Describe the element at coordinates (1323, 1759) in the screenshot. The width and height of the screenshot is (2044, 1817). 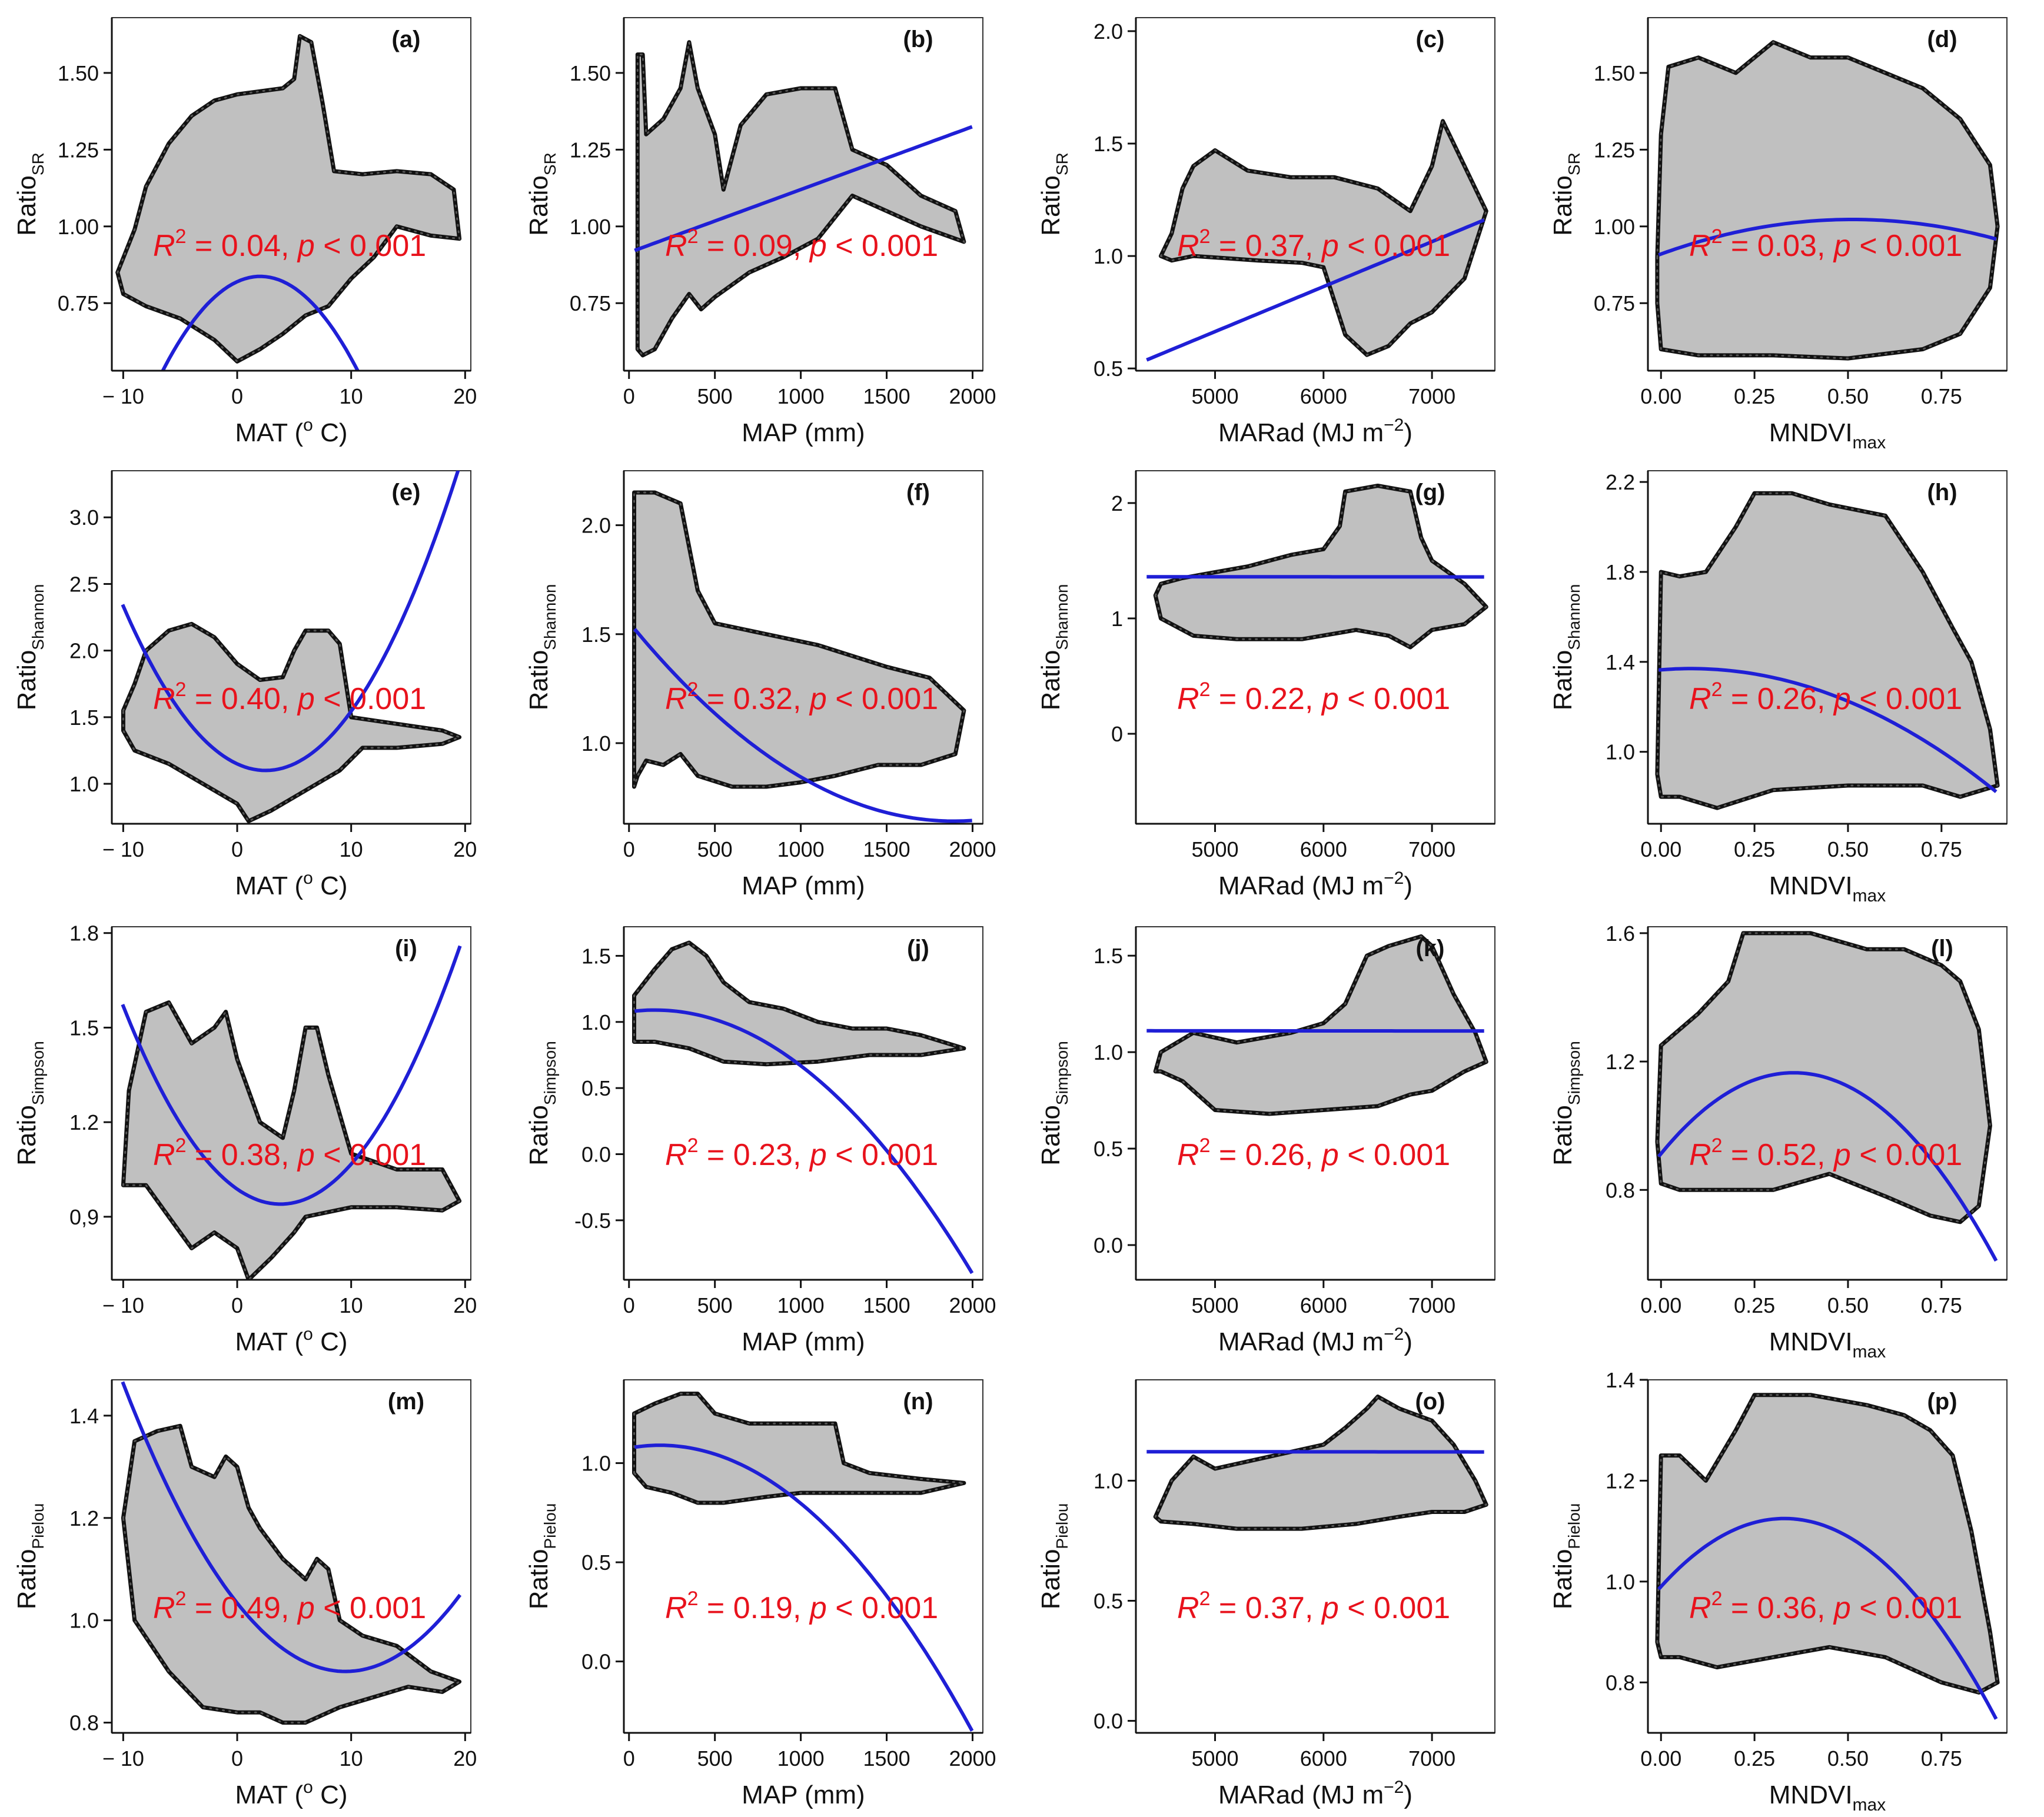
I see `x-tick-label: 6000` at that location.